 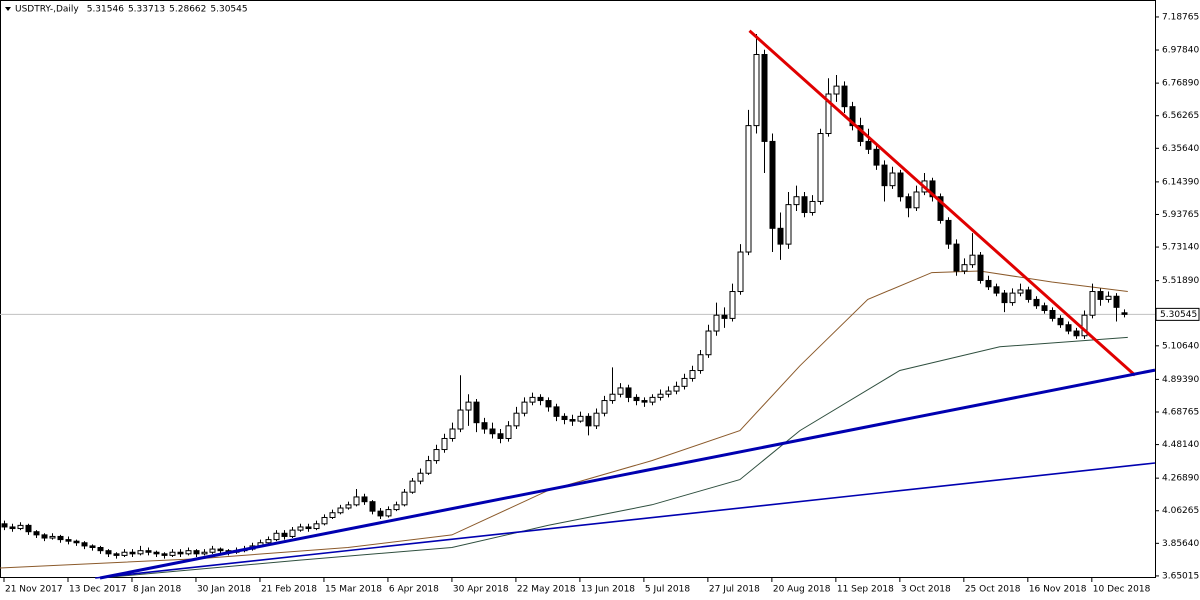 I want to click on x-tick-label: 3 Oct 2018, so click(x=926, y=590).